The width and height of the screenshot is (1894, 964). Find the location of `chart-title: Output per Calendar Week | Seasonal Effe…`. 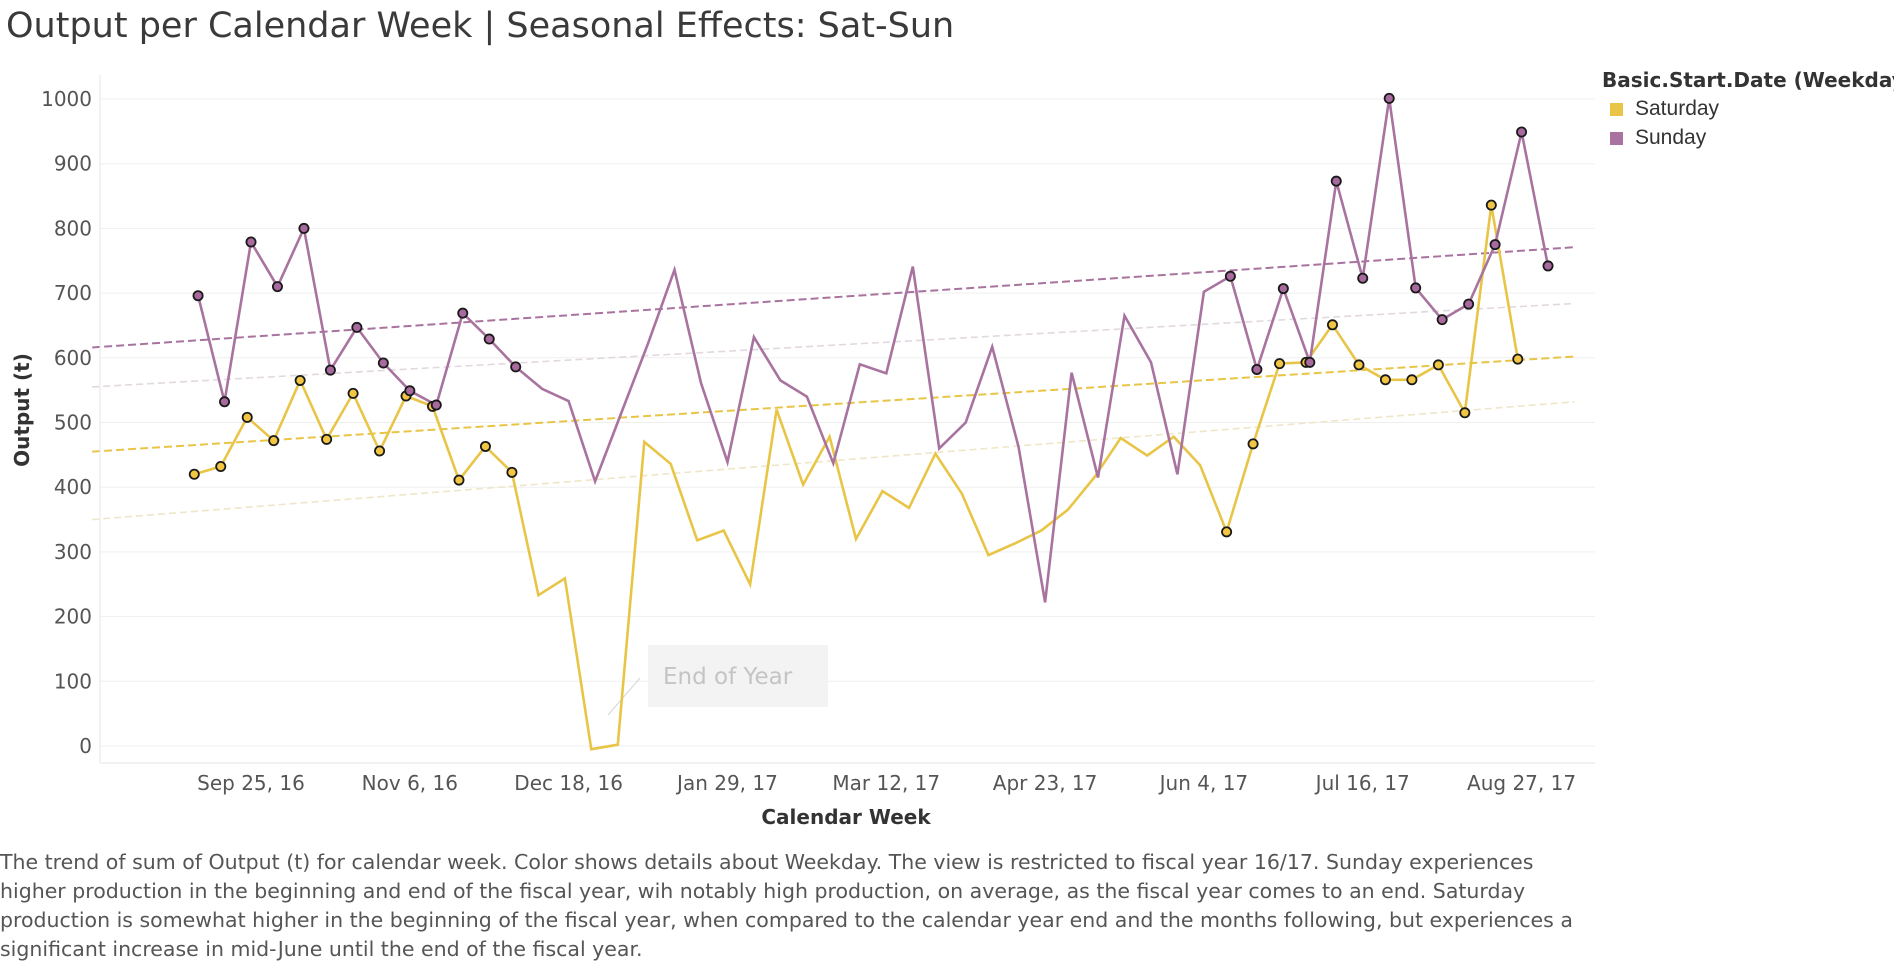

chart-title: Output per Calendar Week | Seasonal Effe… is located at coordinates (480, 26).